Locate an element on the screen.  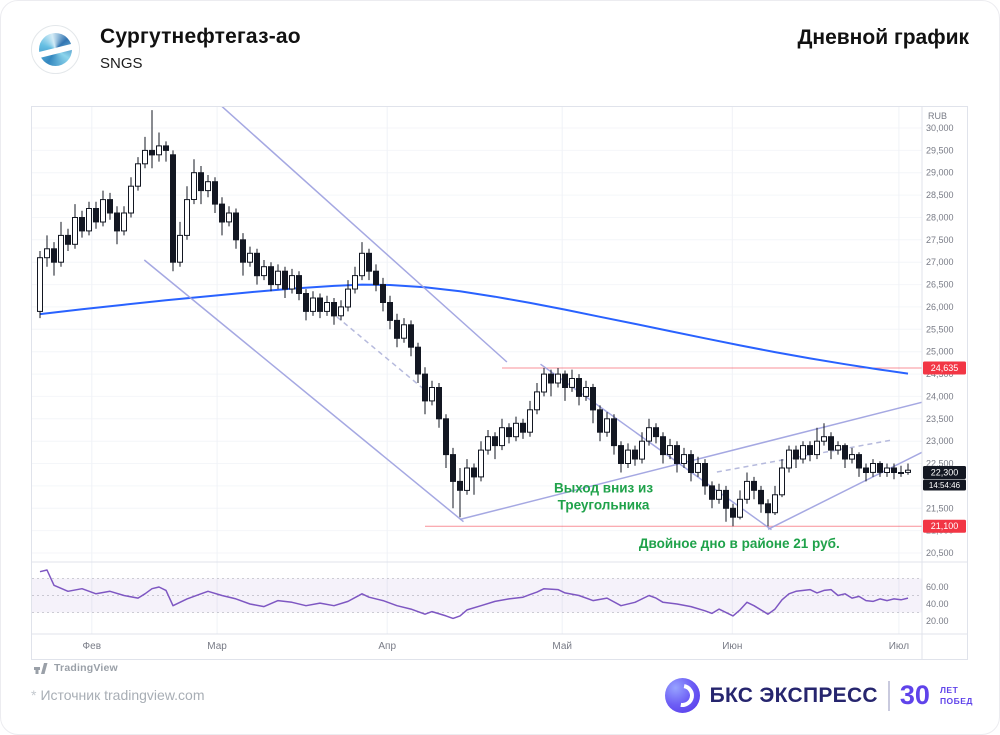
month-label: Июн is located at coordinates (732, 646).